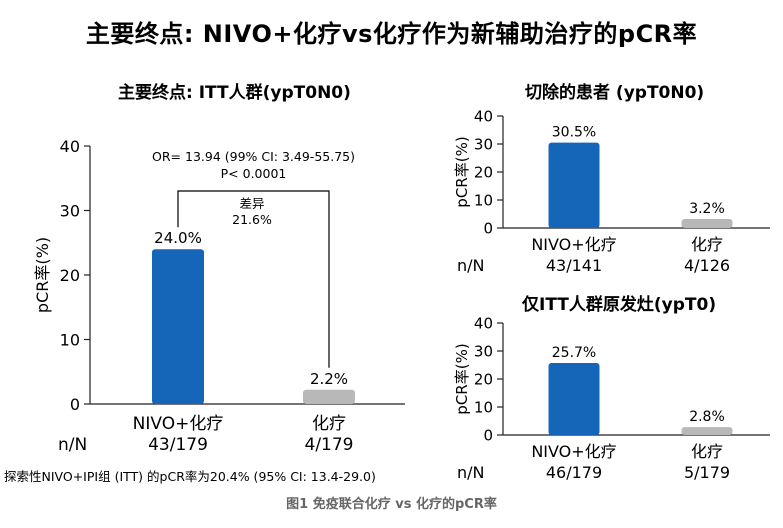  Describe the element at coordinates (253, 279) in the screenshot. I see `chart1-difference-bracket` at that location.